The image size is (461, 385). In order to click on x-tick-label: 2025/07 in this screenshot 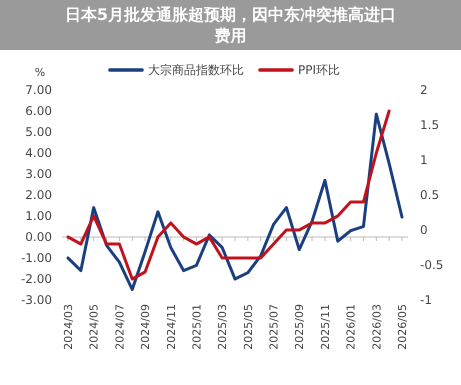, I will do `click(274, 327)`.